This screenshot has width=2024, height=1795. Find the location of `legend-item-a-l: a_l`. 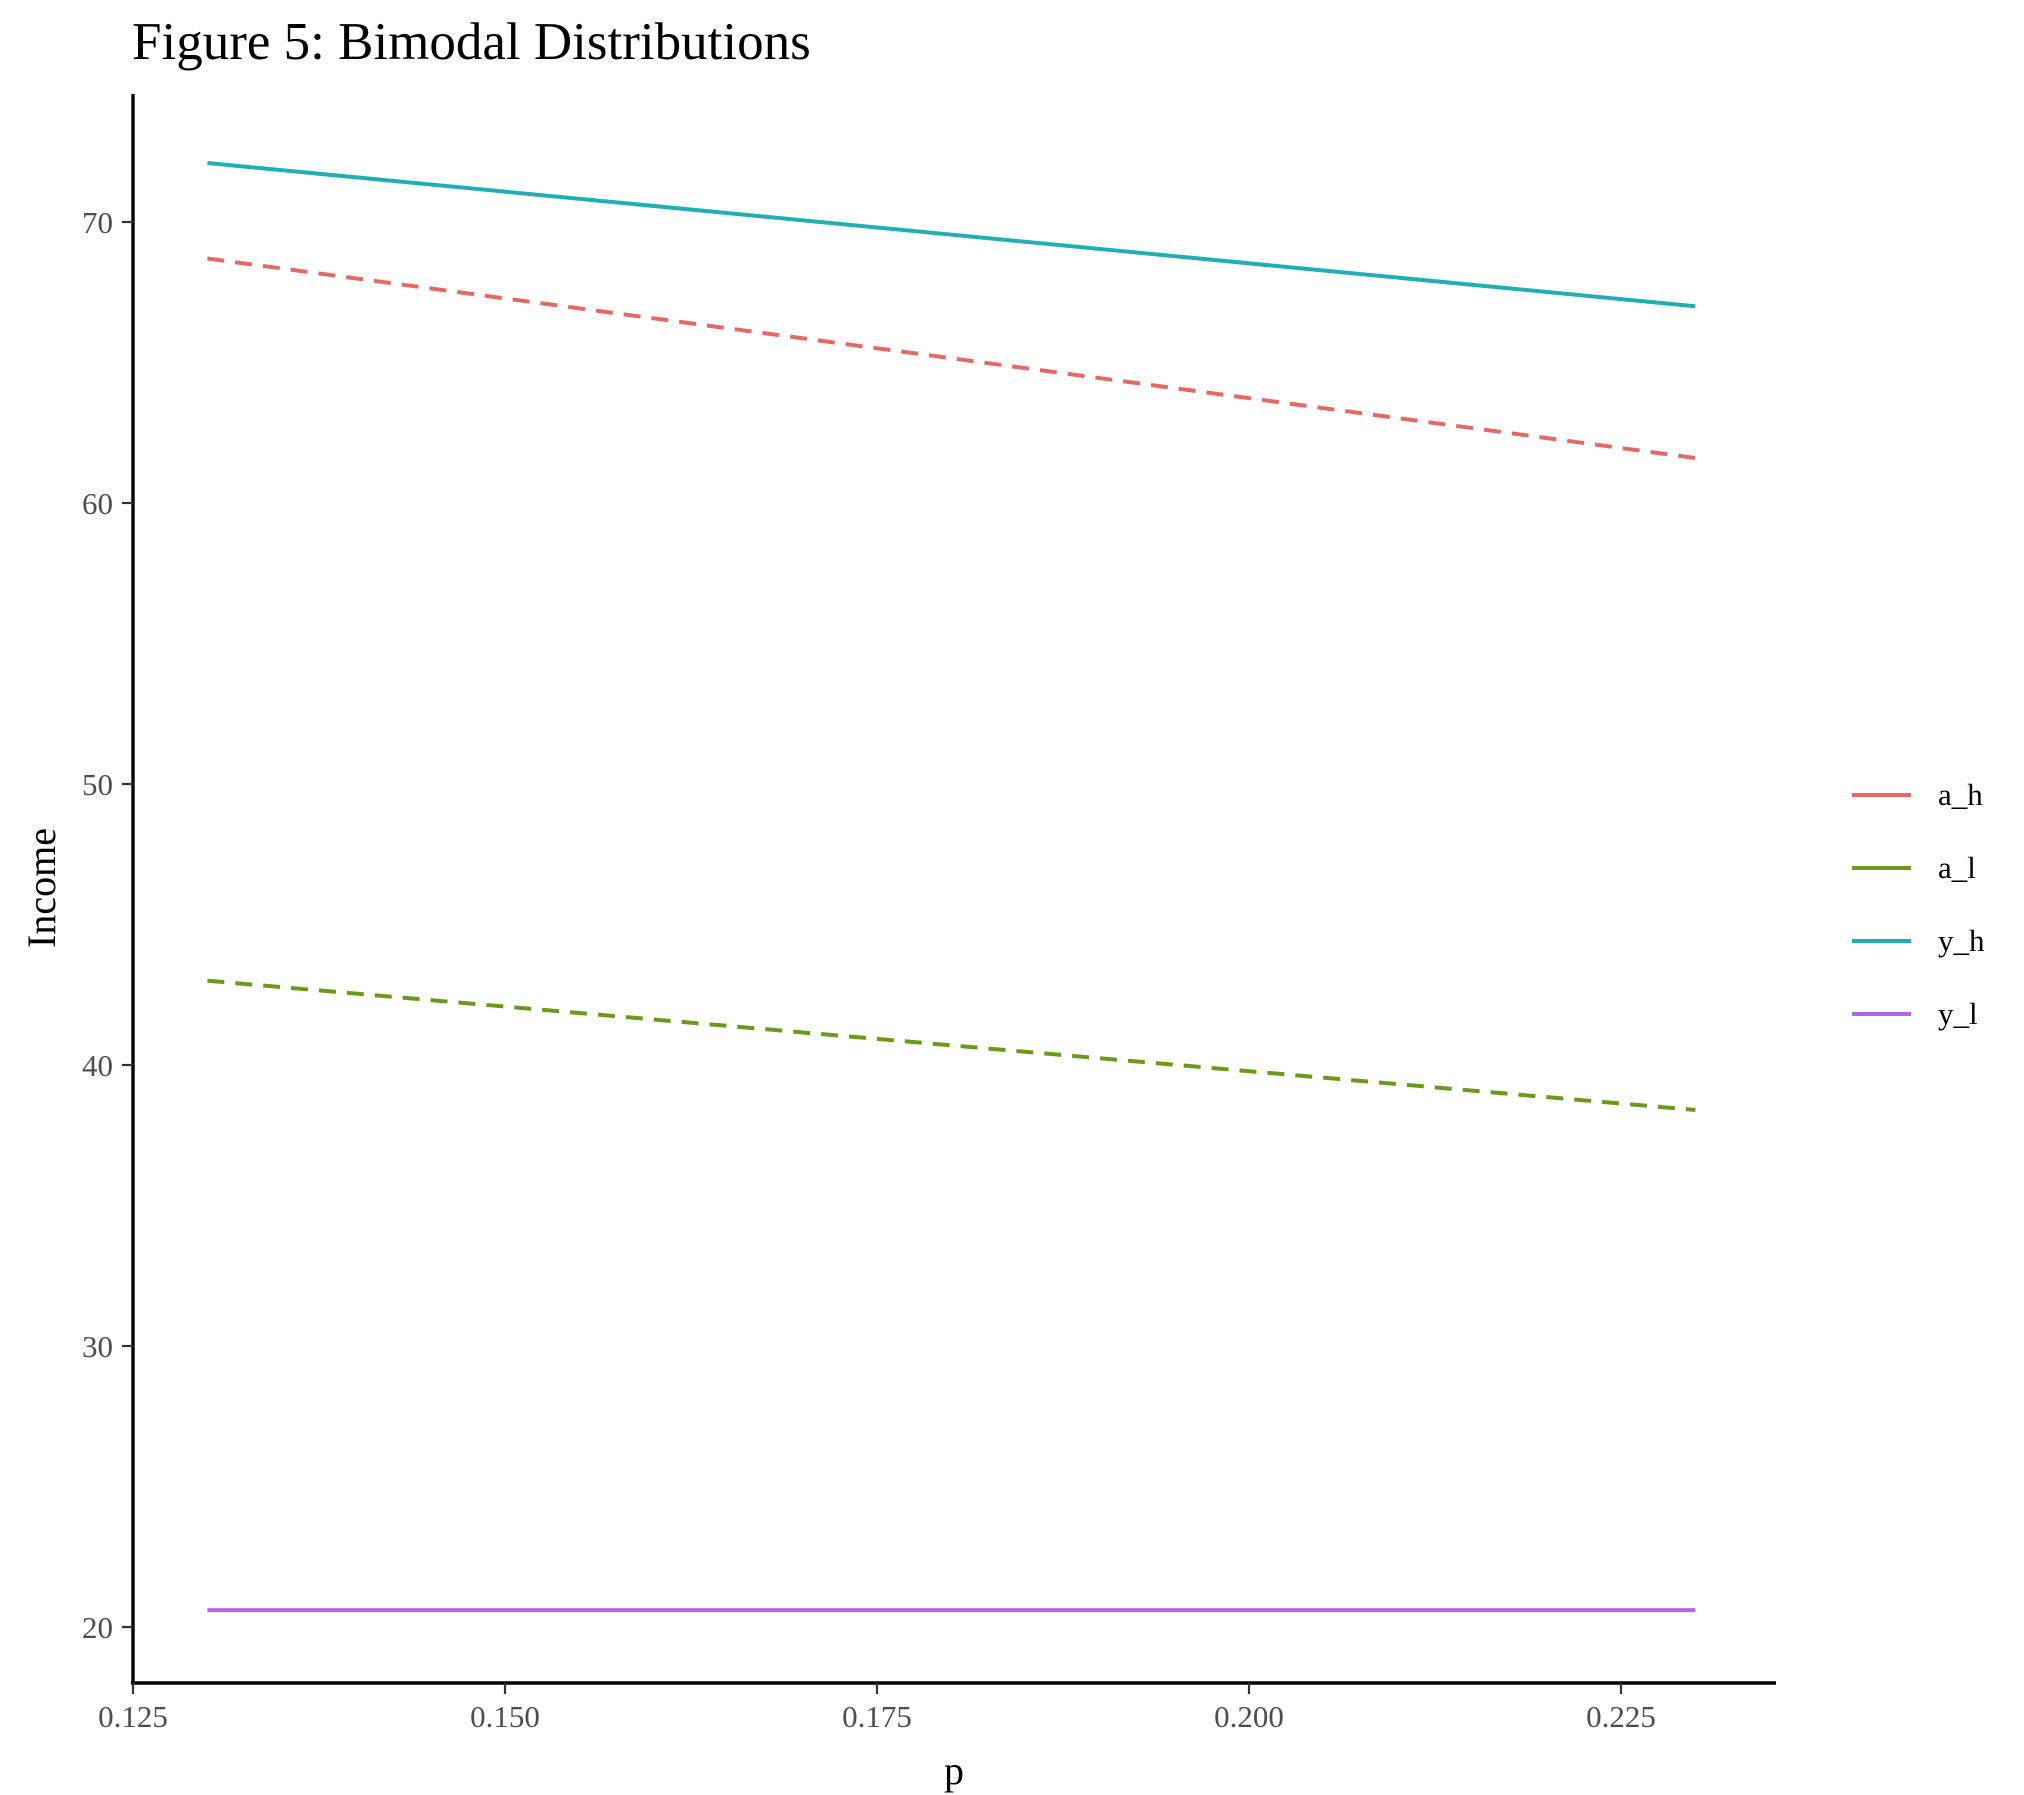

legend-item-a-l: a_l is located at coordinates (1914, 867).